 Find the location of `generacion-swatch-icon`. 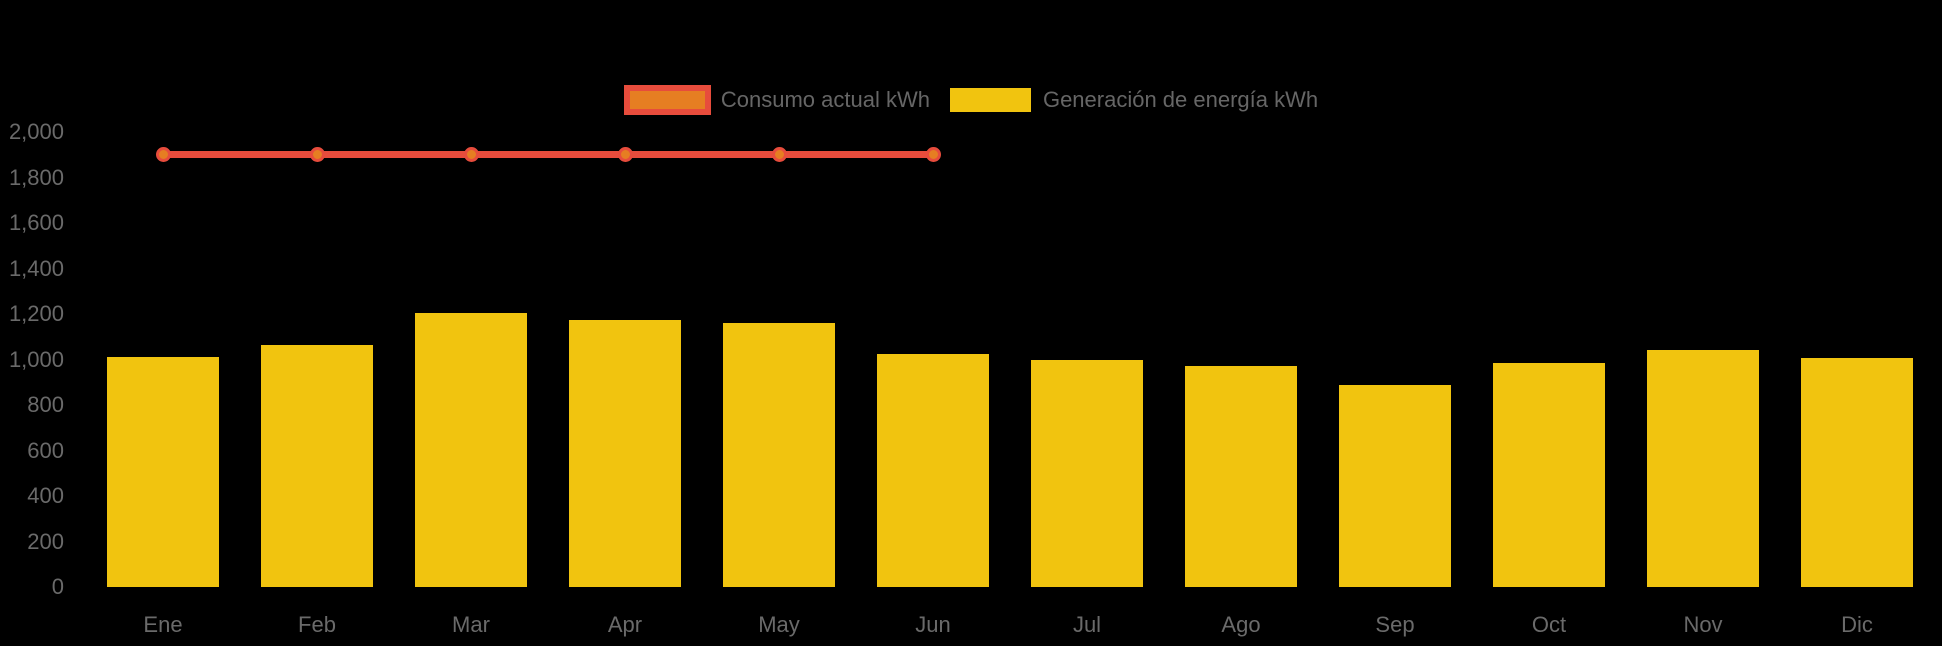

generacion-swatch-icon is located at coordinates (990, 100).